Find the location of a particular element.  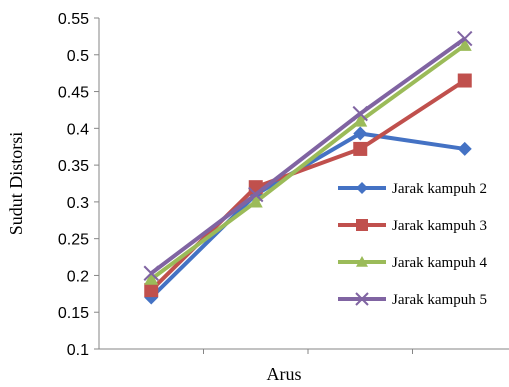

legend-item: Jarak kampuh 3 is located at coordinates (412, 226).